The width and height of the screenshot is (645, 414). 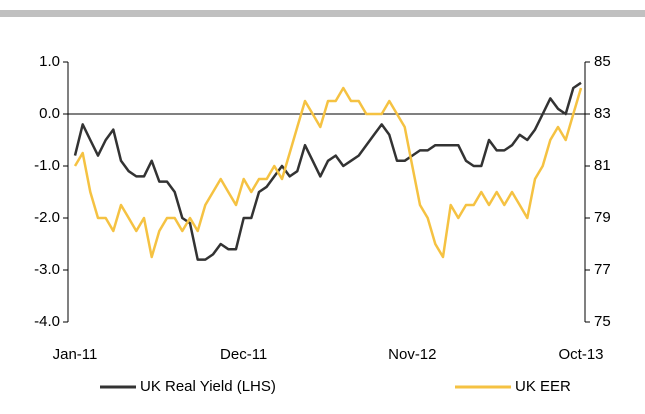 What do you see at coordinates (602, 113) in the screenshot?
I see `y2-tick-label: 83` at bounding box center [602, 113].